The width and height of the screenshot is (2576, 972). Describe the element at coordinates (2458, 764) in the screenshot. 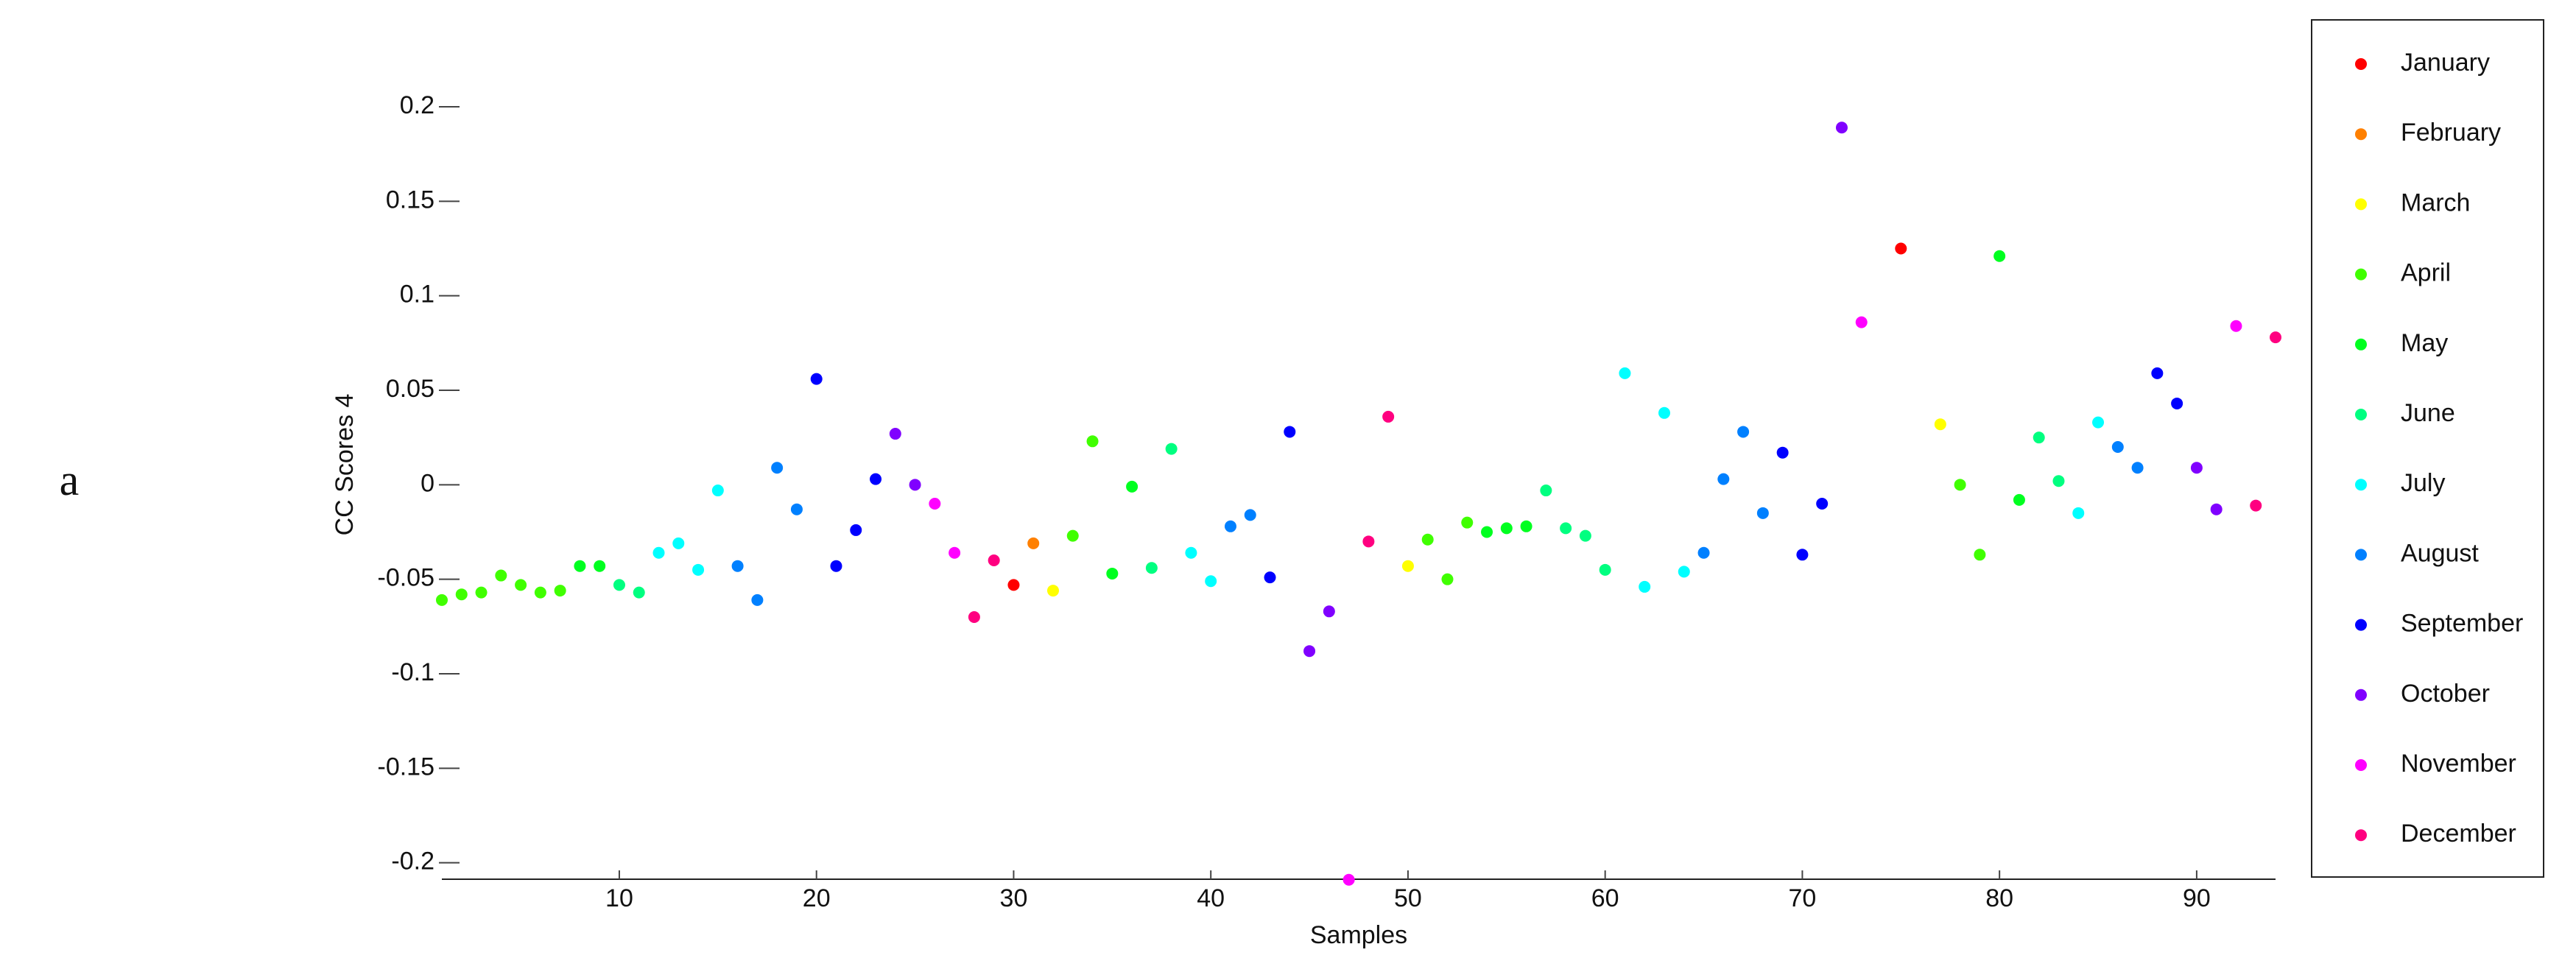

I see `legend-label: November` at that location.